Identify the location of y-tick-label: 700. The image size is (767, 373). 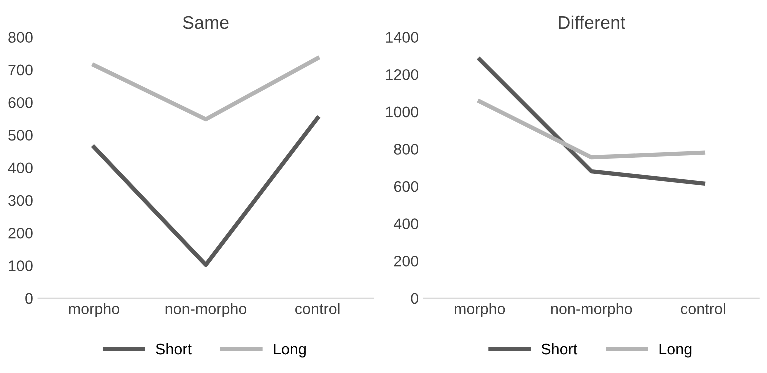
(20, 70).